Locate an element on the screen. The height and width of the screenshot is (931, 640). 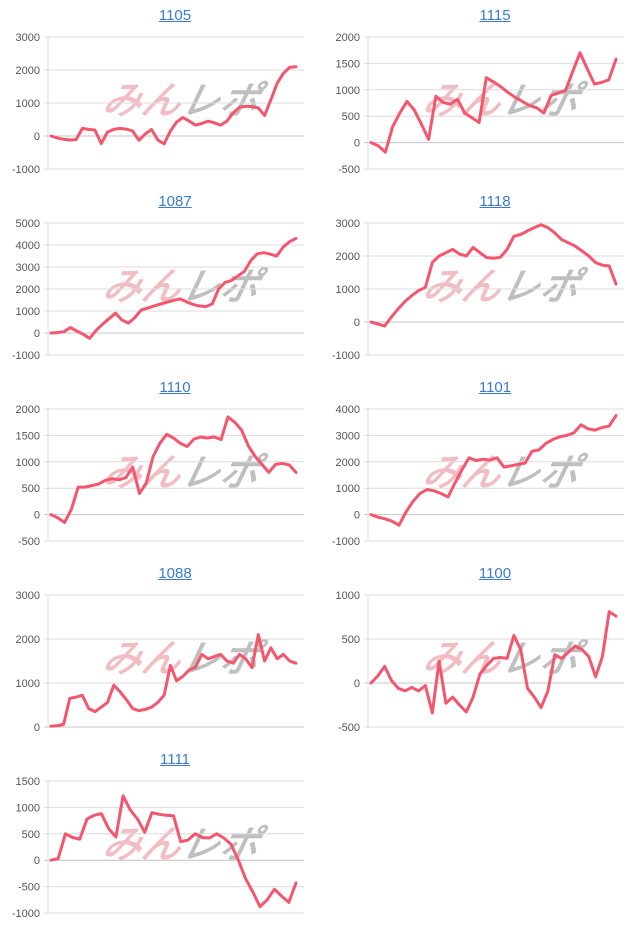
chart-title-row: 1118 is located at coordinates (480, 203).